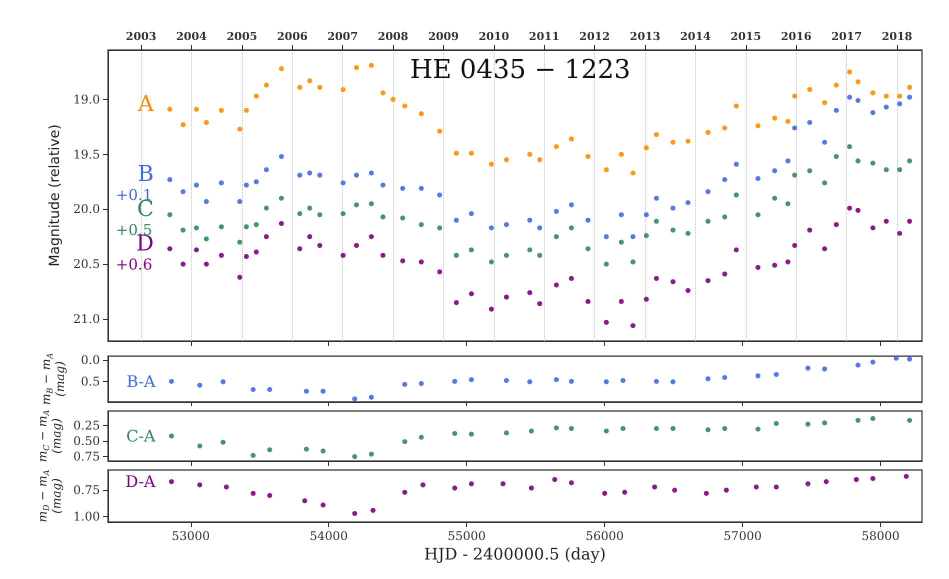 This screenshot has width=949, height=579. What do you see at coordinates (393, 36) in the screenshot?
I see `x2-tick-label: 2008` at bounding box center [393, 36].